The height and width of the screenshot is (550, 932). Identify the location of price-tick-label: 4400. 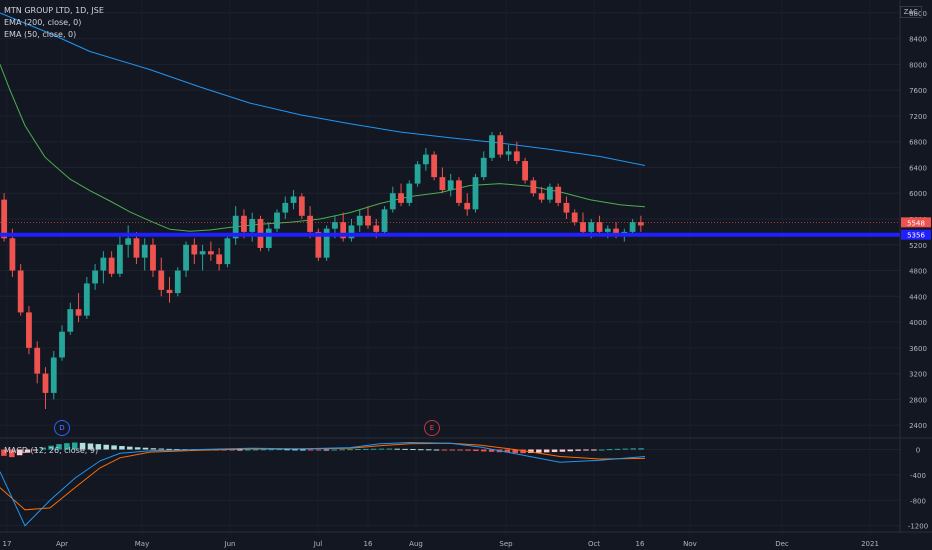
(918, 297).